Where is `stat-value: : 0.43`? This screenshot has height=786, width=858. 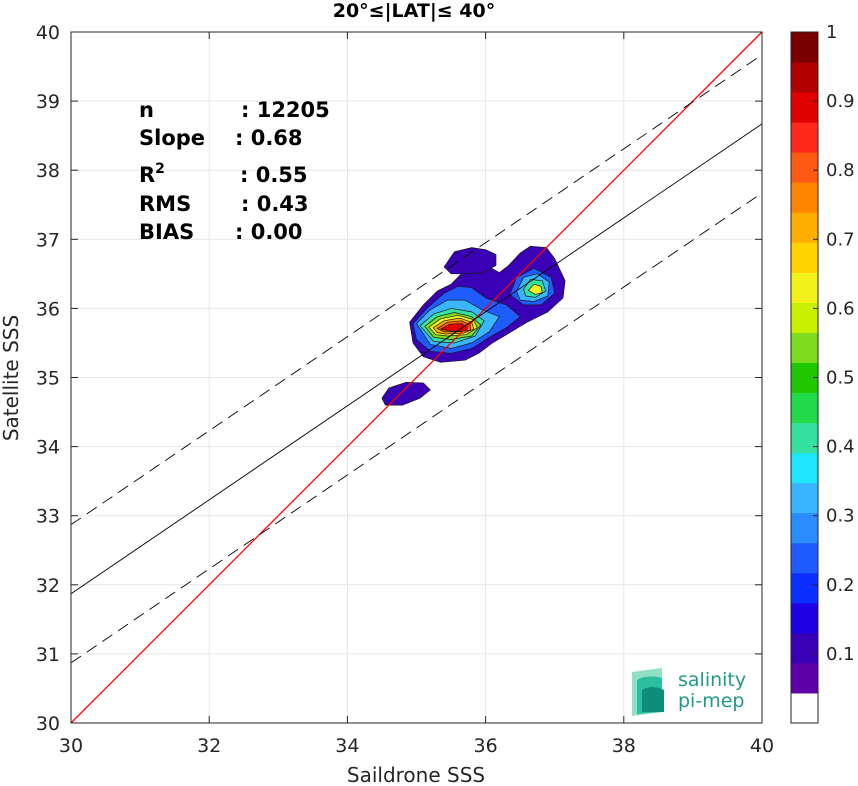
stat-value: : 0.43 is located at coordinates (275, 204).